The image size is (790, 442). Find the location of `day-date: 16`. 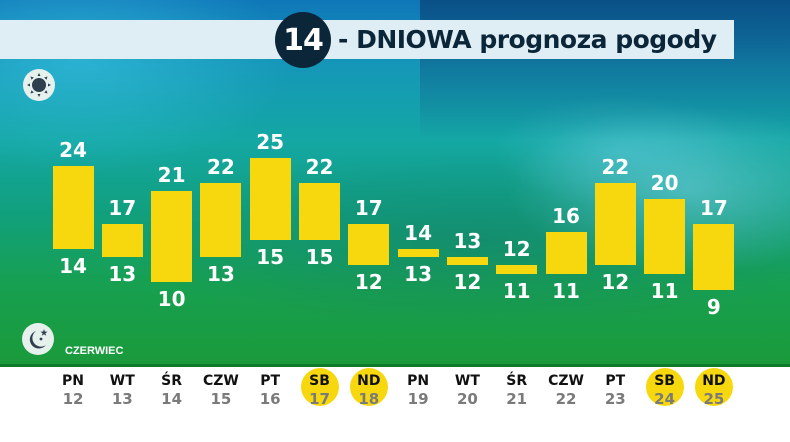

day-date: 16 is located at coordinates (270, 399).